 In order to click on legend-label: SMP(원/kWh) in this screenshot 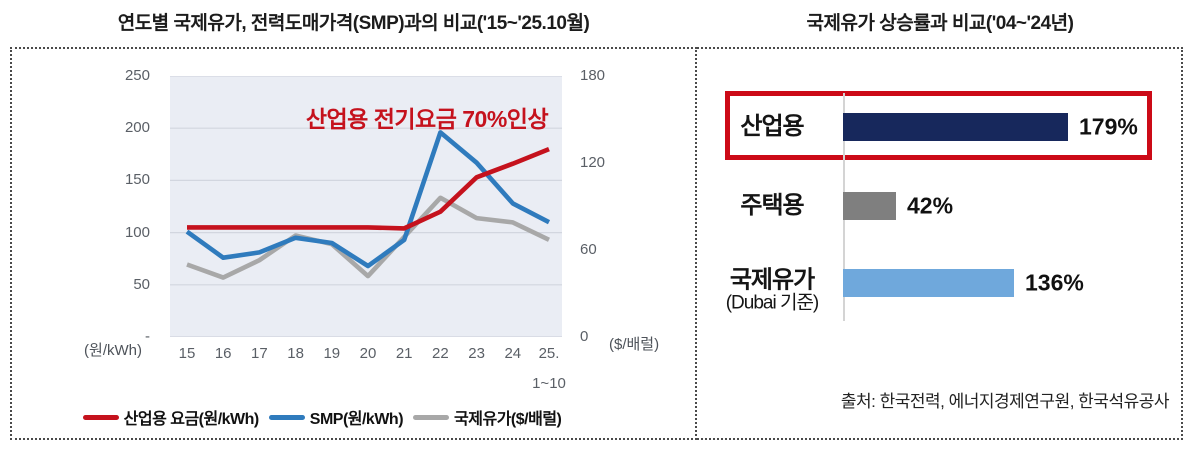, I will do `click(356, 419)`.